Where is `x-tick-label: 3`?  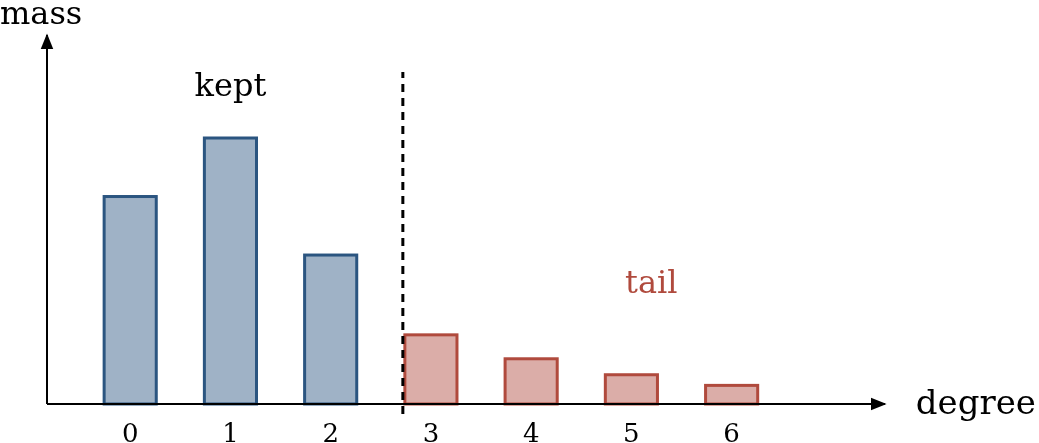 x-tick-label: 3 is located at coordinates (431, 430).